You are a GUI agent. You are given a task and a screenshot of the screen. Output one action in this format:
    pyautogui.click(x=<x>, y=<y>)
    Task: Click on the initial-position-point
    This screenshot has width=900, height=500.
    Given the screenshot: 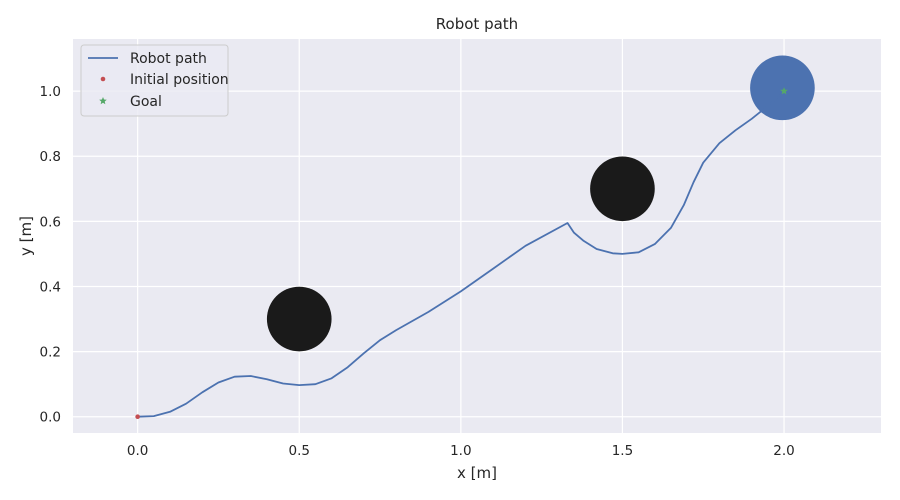 What is the action you would take?
    pyautogui.click(x=137, y=417)
    